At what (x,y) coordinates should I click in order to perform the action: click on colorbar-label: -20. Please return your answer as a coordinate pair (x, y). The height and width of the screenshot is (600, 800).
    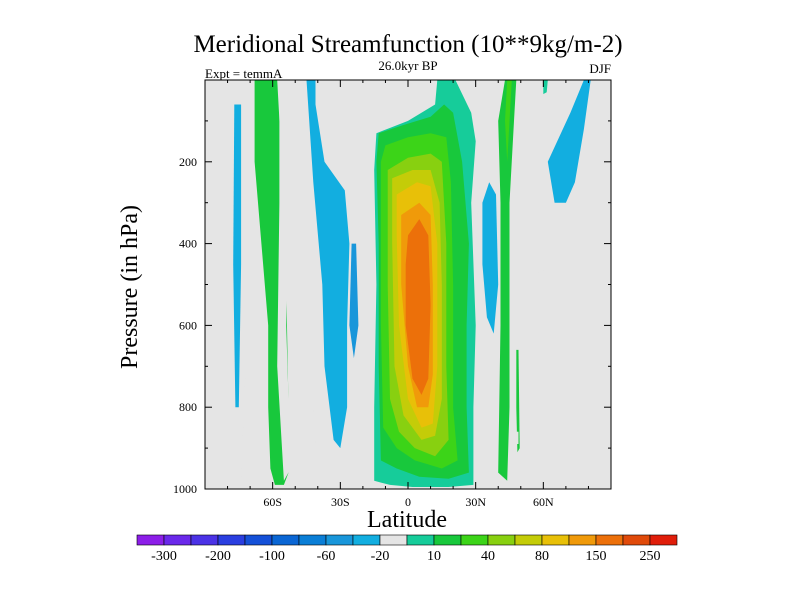
    Looking at the image, I should click on (380, 556).